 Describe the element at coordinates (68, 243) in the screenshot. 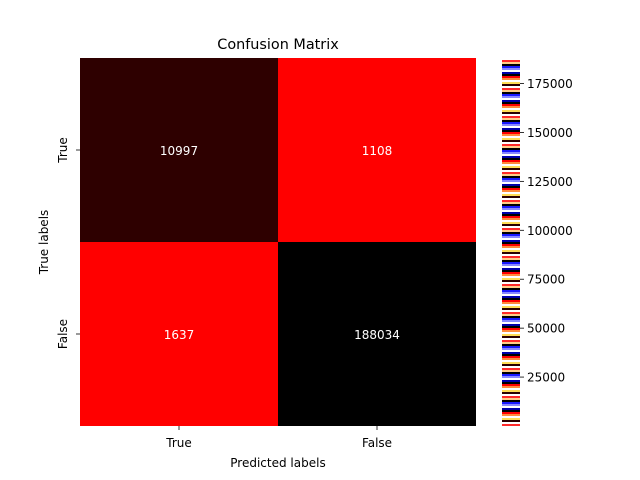

I see `y-axis: True False` at that location.